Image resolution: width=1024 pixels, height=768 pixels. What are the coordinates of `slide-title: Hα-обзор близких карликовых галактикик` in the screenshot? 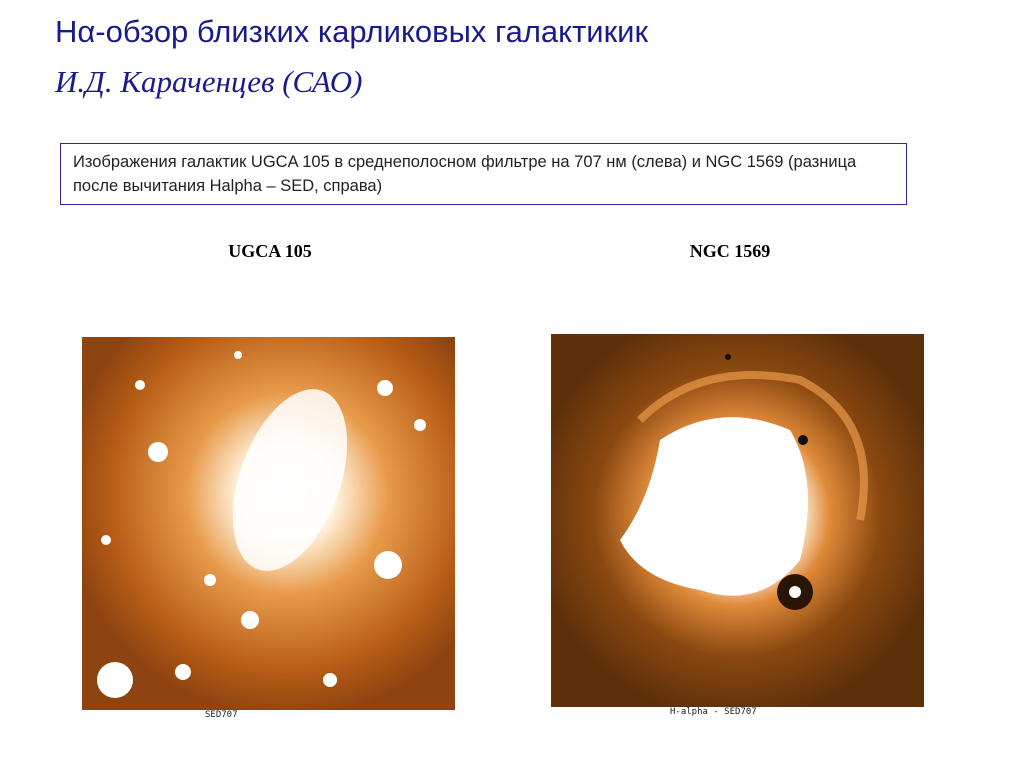 It's located at (351, 31).